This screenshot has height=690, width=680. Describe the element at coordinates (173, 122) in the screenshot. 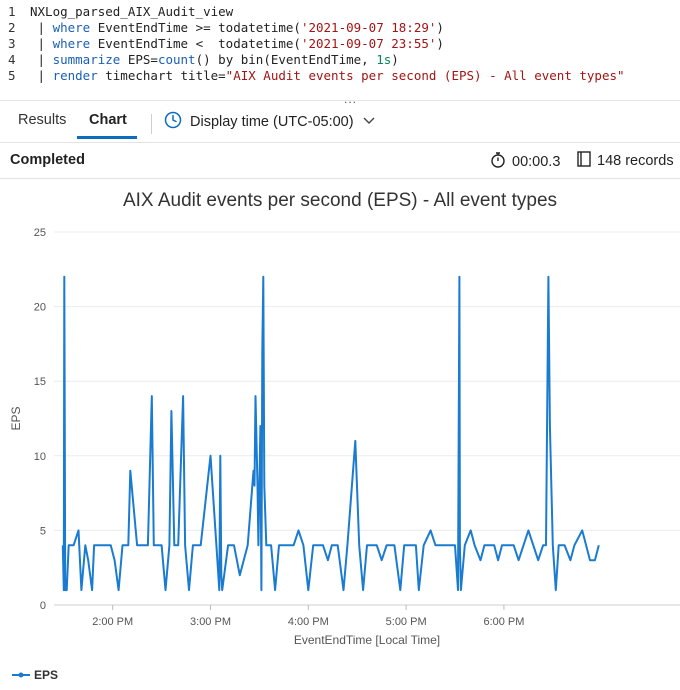

I see `clock-icon` at that location.